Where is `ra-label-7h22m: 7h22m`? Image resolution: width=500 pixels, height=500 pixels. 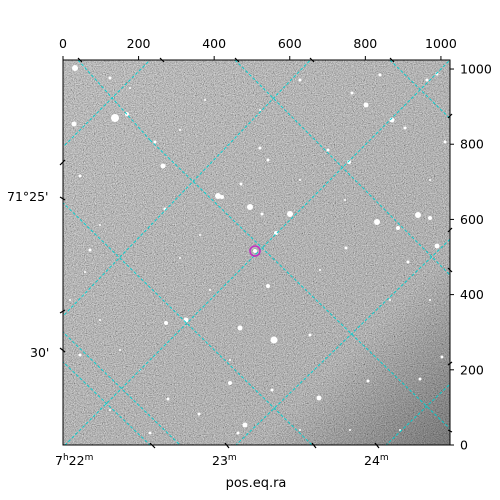 ra-label-7h22m: 7h22m is located at coordinates (74, 460).